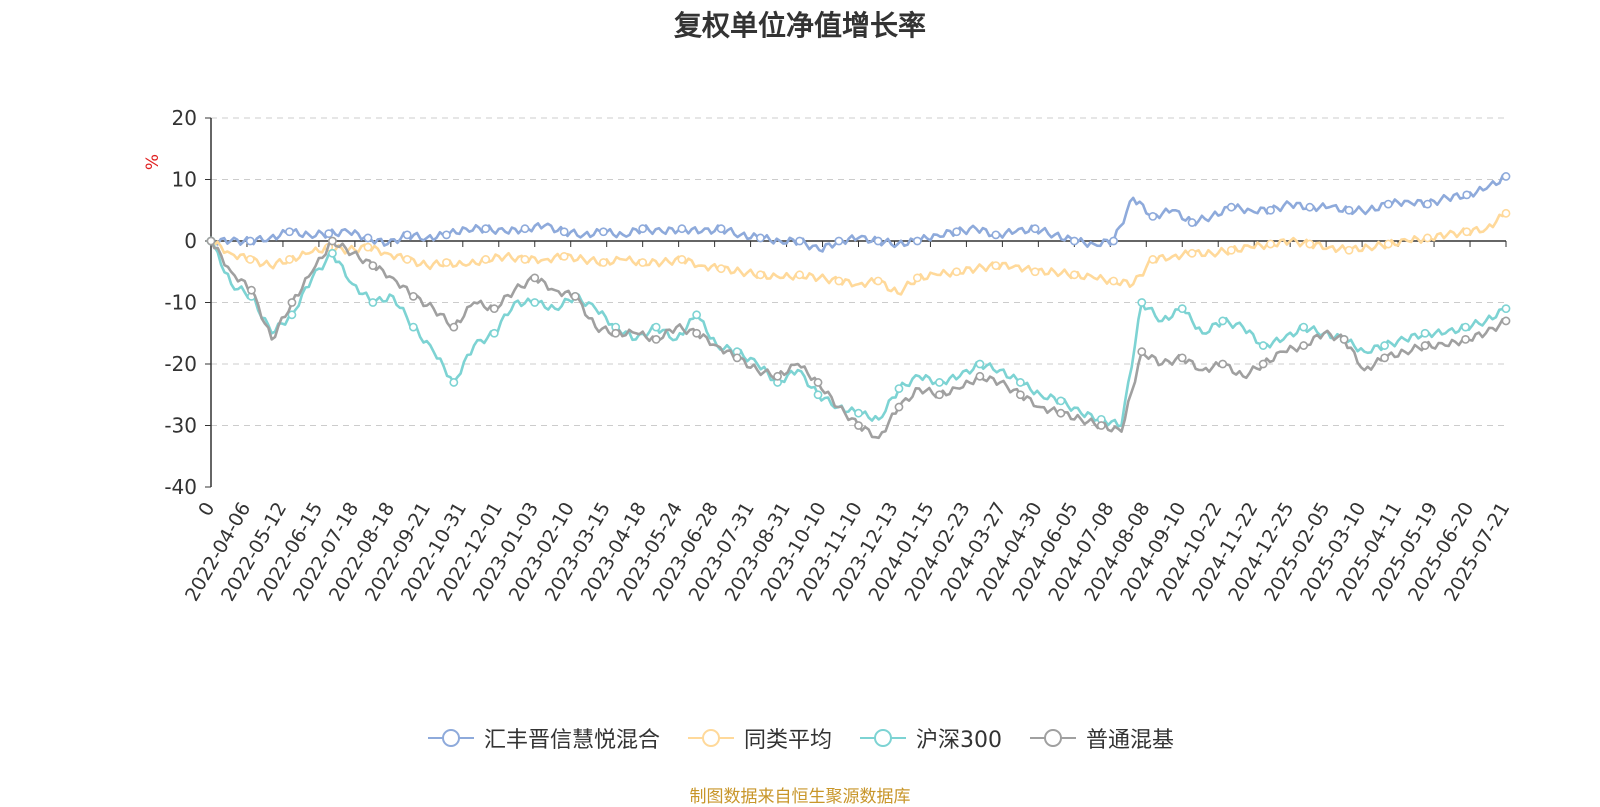  I want to click on legend-item-hs300: 沪深300, so click(930, 738).